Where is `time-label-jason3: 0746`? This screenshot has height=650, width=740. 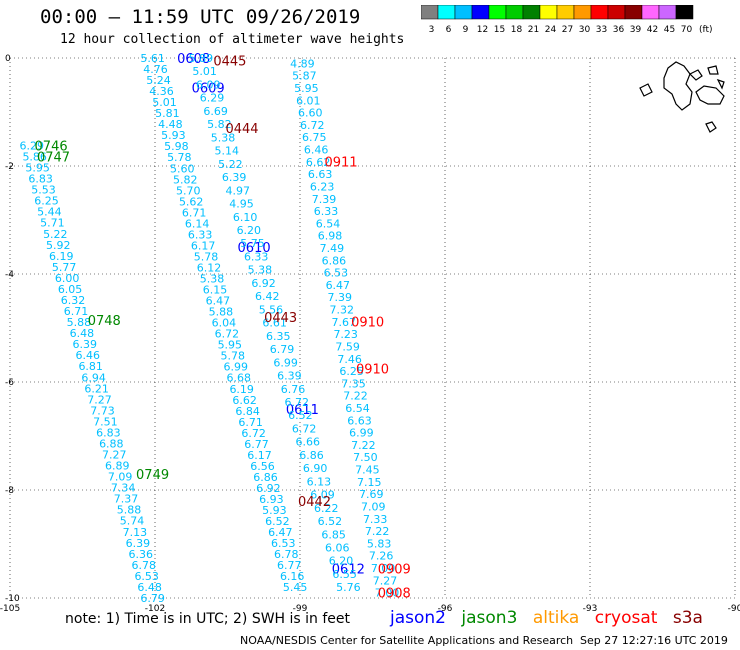
time-label-jason3: 0746 is located at coordinates (51, 146).